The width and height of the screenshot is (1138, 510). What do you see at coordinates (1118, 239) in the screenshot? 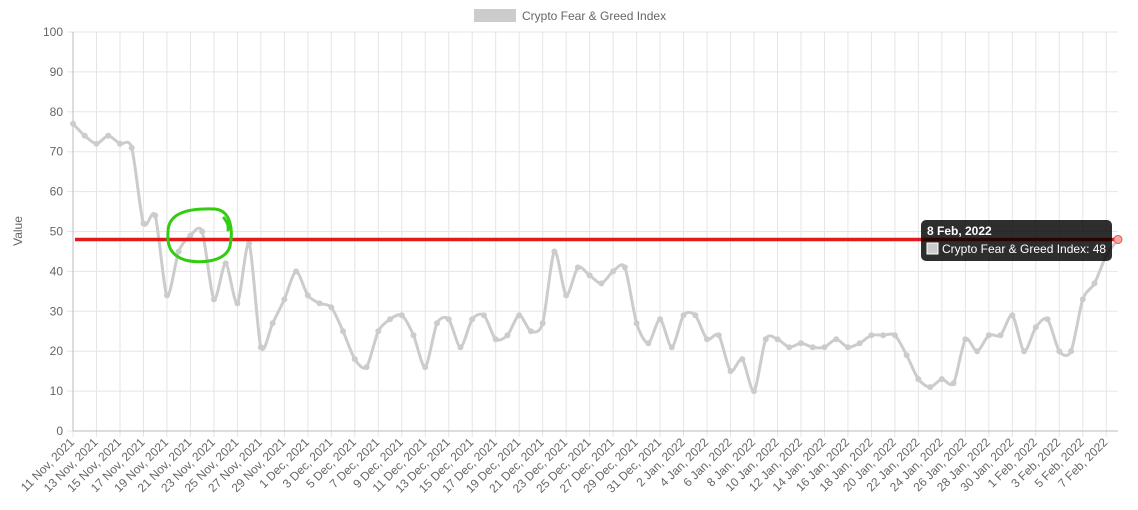
I see `hover-point` at bounding box center [1118, 239].